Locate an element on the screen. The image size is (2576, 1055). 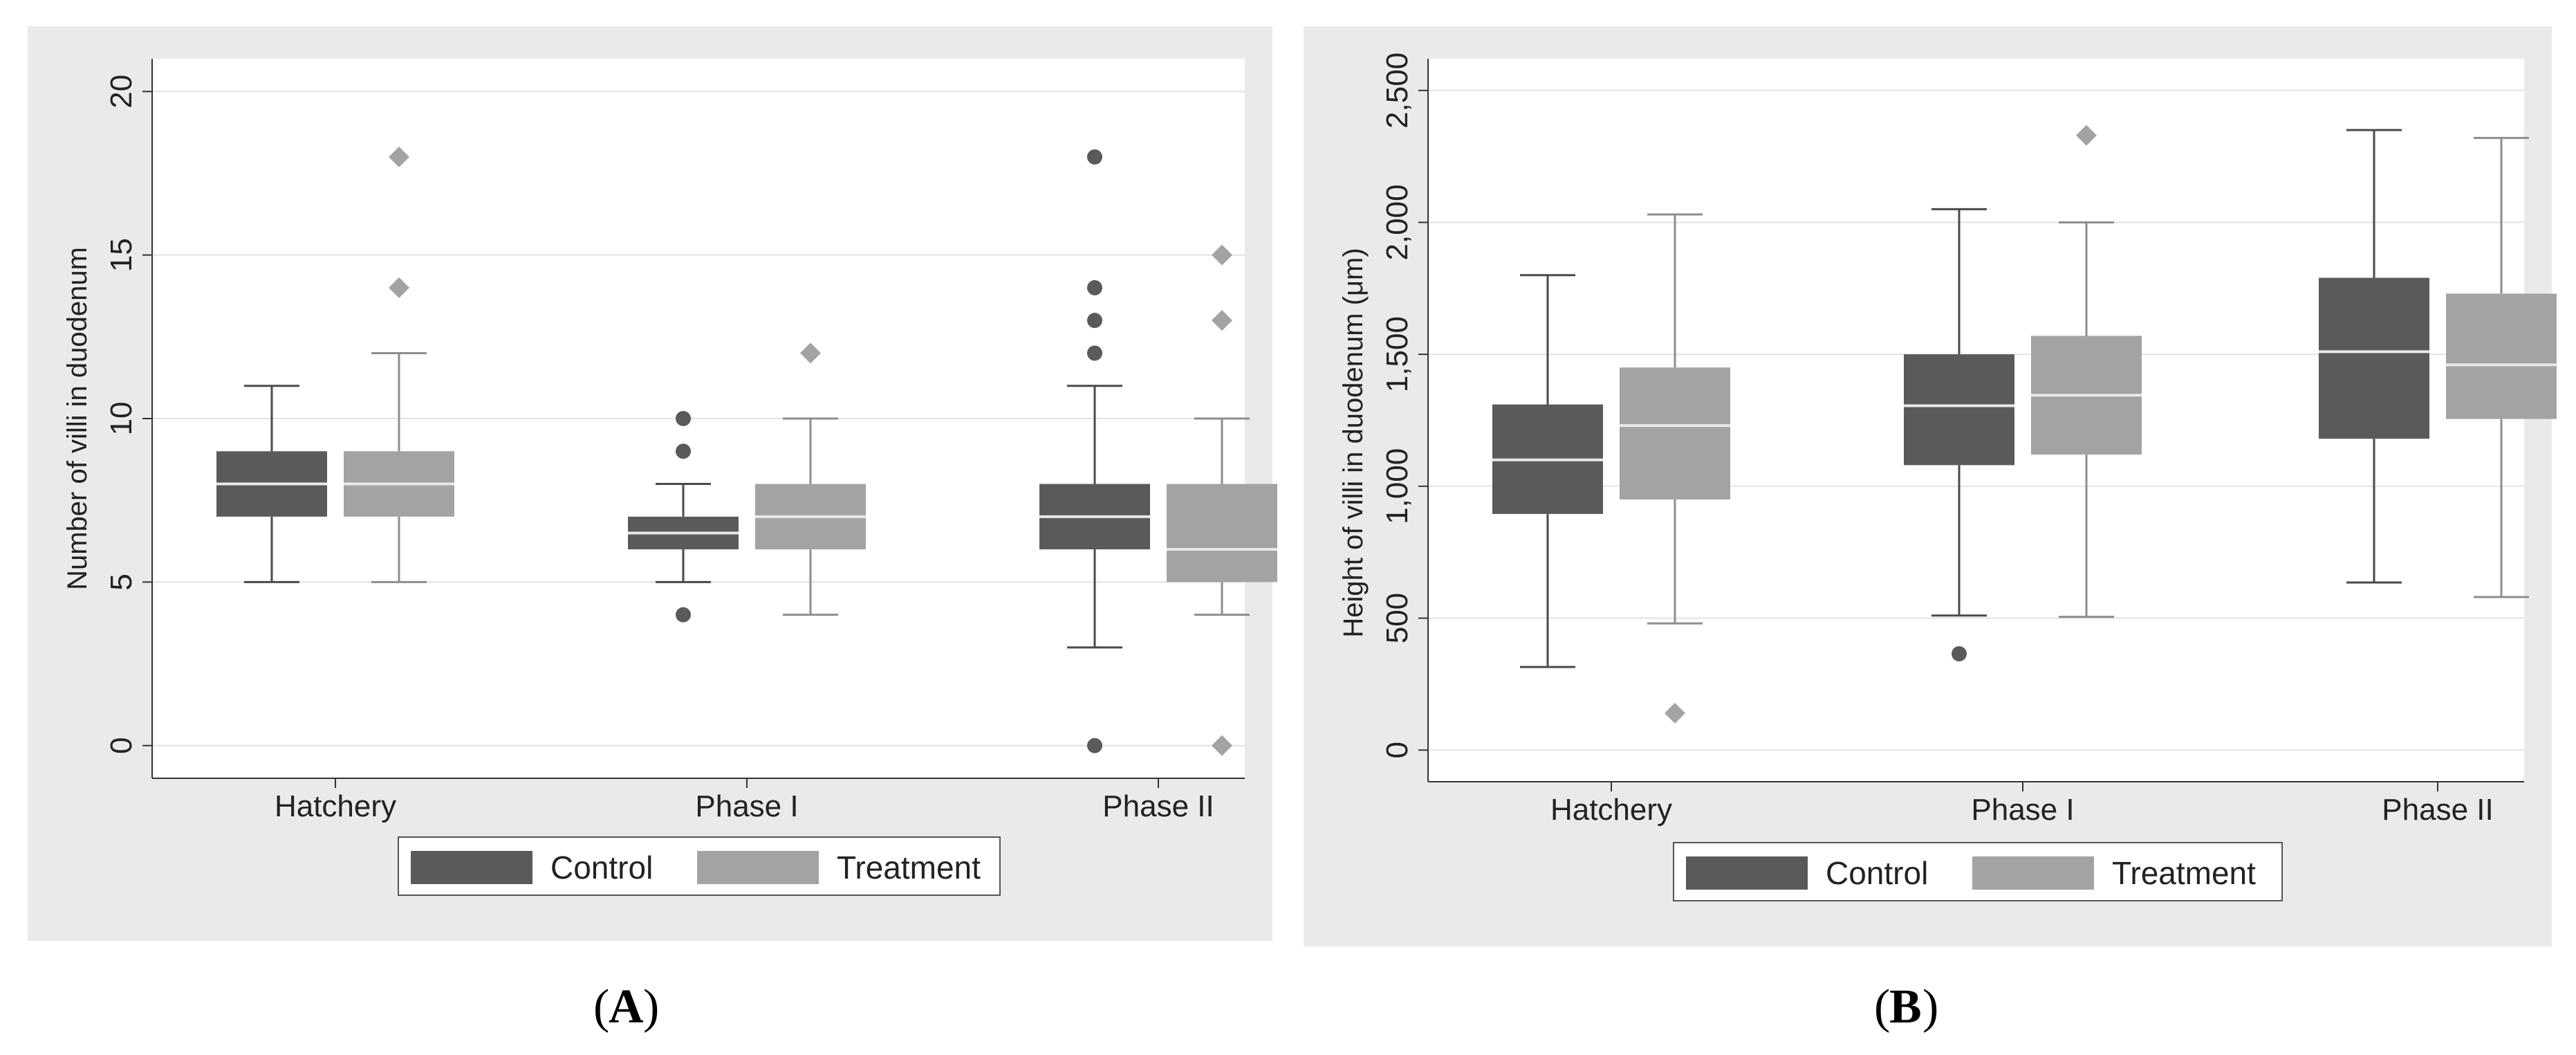
panel-a-legend-label-treatment: Treatment is located at coordinates (909, 868).